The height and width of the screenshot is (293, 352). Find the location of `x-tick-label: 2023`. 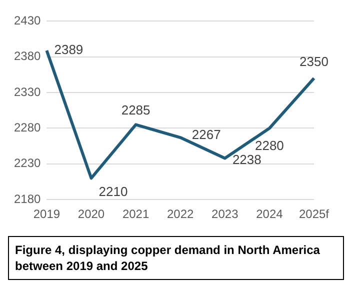

x-tick-label: 2023 is located at coordinates (225, 214).